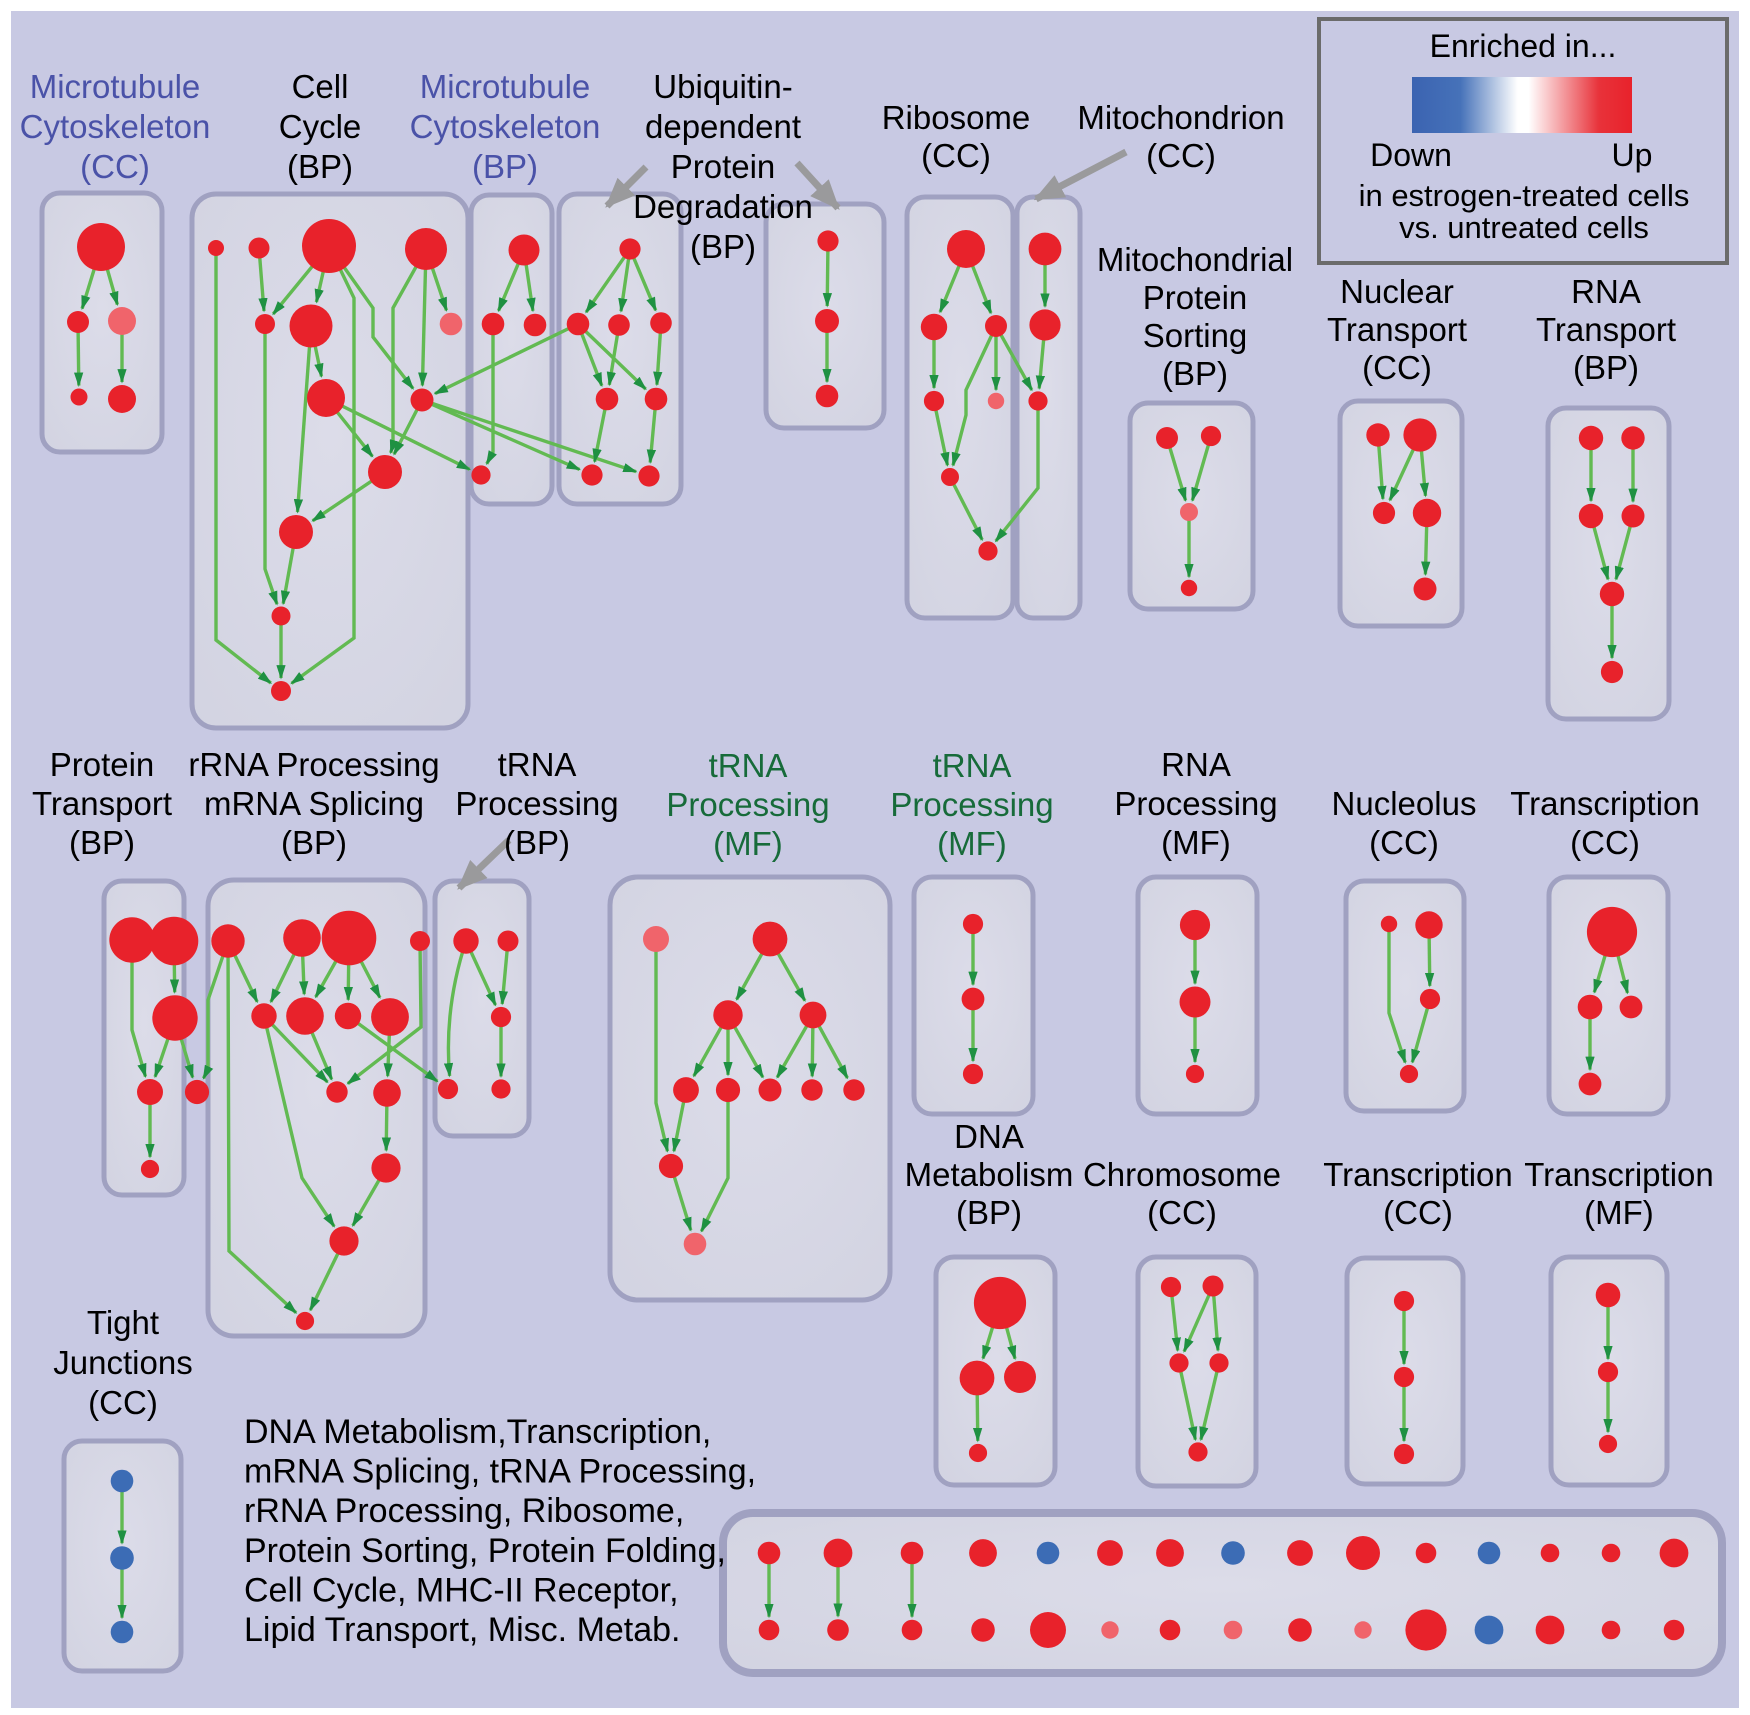 This screenshot has width=1750, height=1715. What do you see at coordinates (1195, 335) in the screenshot?
I see `svg-text: Sorting` at bounding box center [1195, 335].